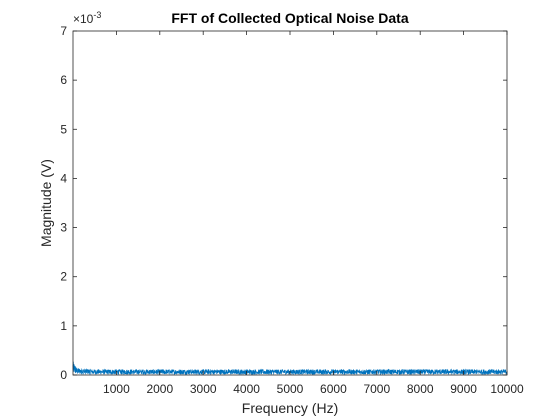 The image size is (560, 420). I want to click on y-axis-multiplier: ×10⁻³, so click(87, 18).